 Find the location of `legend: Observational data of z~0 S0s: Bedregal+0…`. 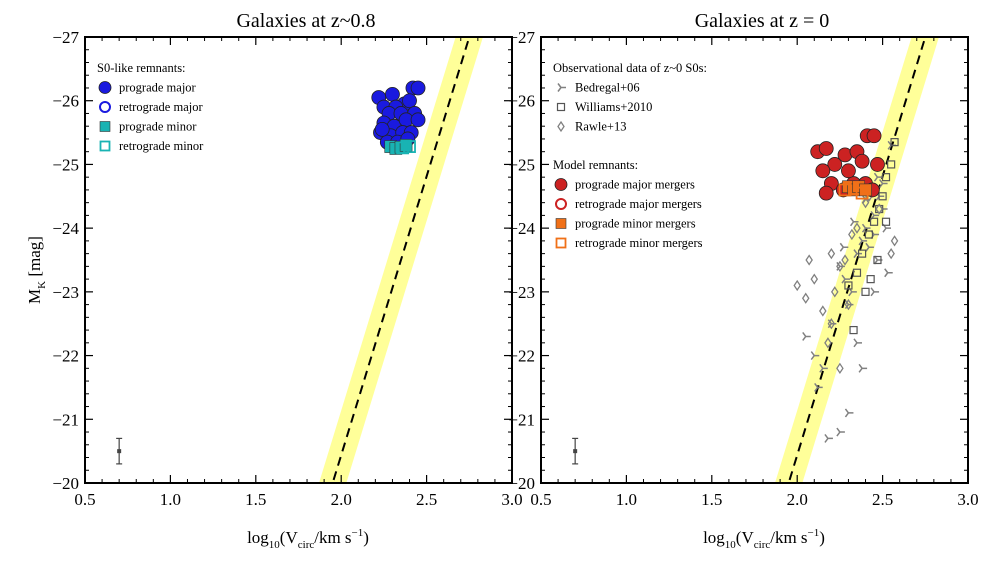

legend: Observational data of z~0 S0s: Bedregal+0… is located at coordinates (630, 155).